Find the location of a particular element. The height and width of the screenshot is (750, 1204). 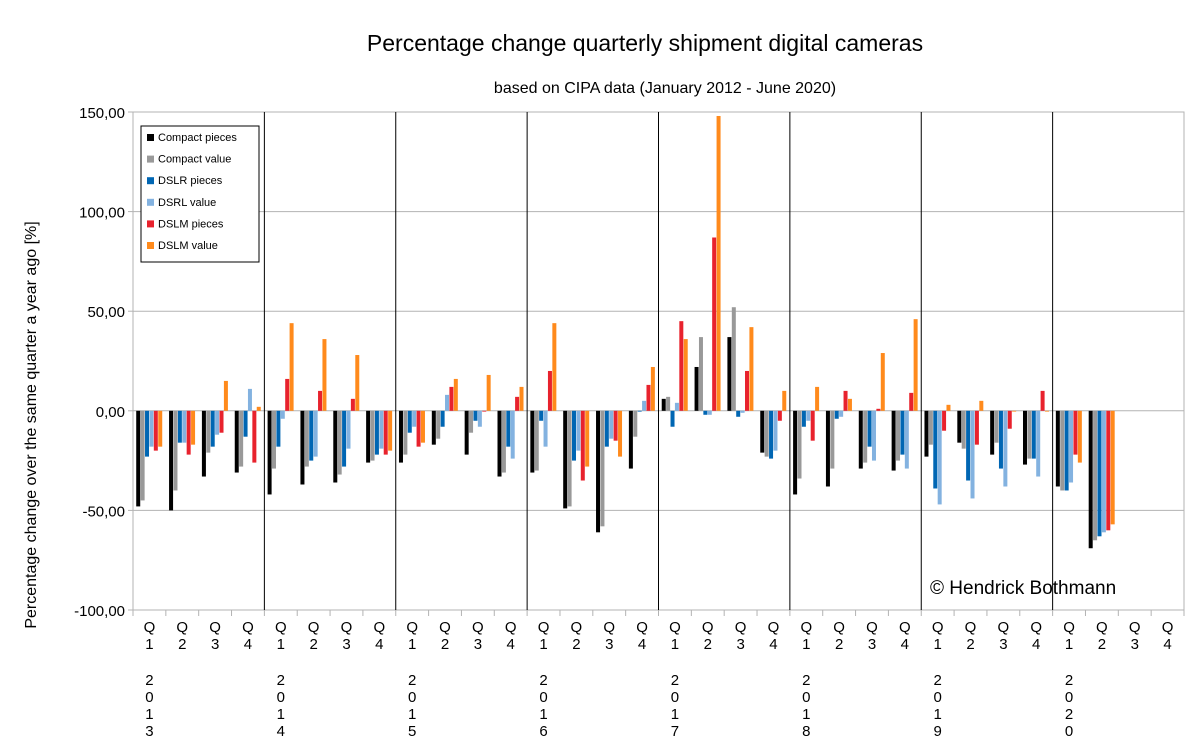

x-year-label: 8 is located at coordinates (806, 731).